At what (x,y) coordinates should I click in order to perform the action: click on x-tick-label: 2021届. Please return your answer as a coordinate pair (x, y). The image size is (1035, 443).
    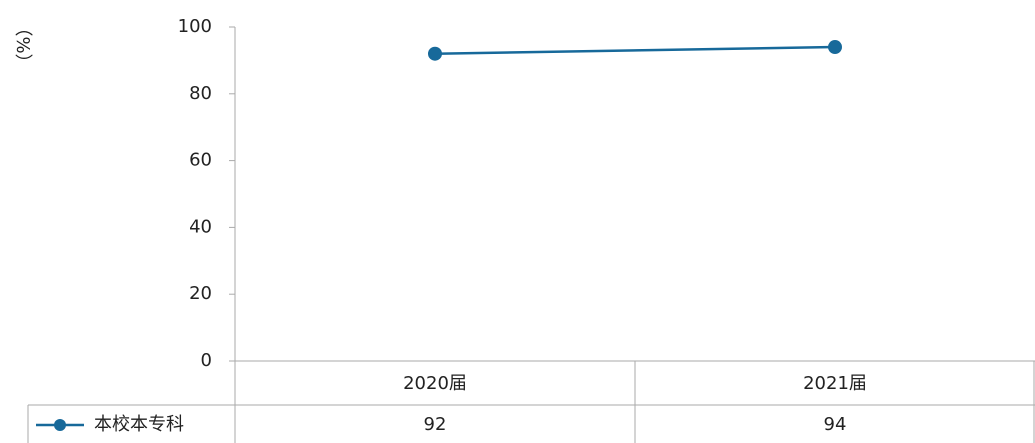
    Looking at the image, I should click on (835, 383).